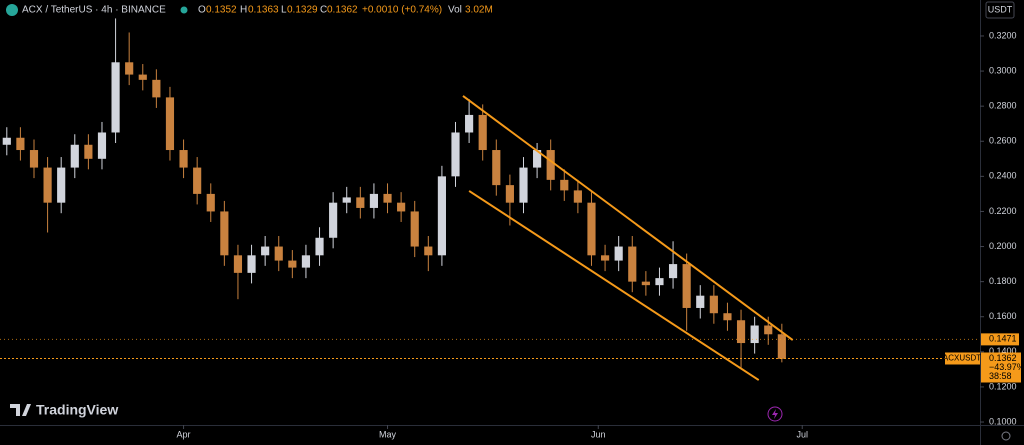  Describe the element at coordinates (802, 434) in the screenshot. I see `x-tick-label: Jul` at that location.